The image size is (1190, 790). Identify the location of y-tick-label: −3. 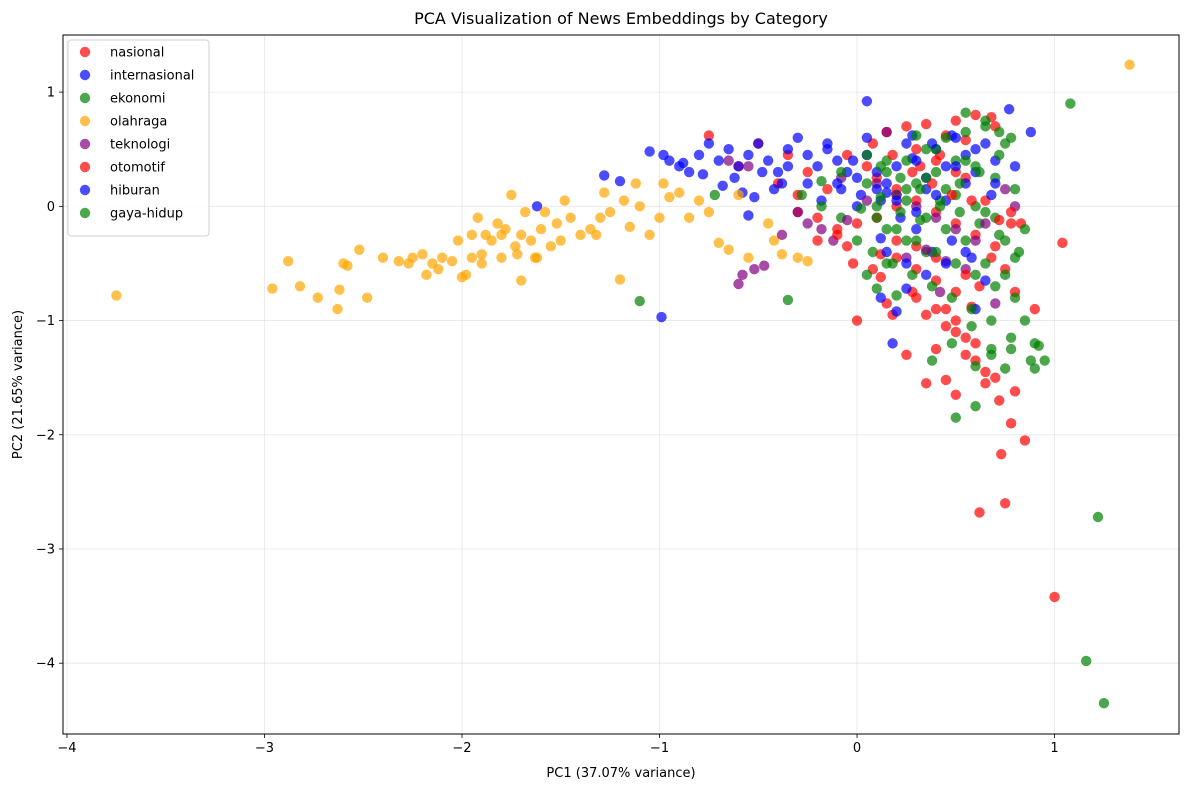
(45, 549).